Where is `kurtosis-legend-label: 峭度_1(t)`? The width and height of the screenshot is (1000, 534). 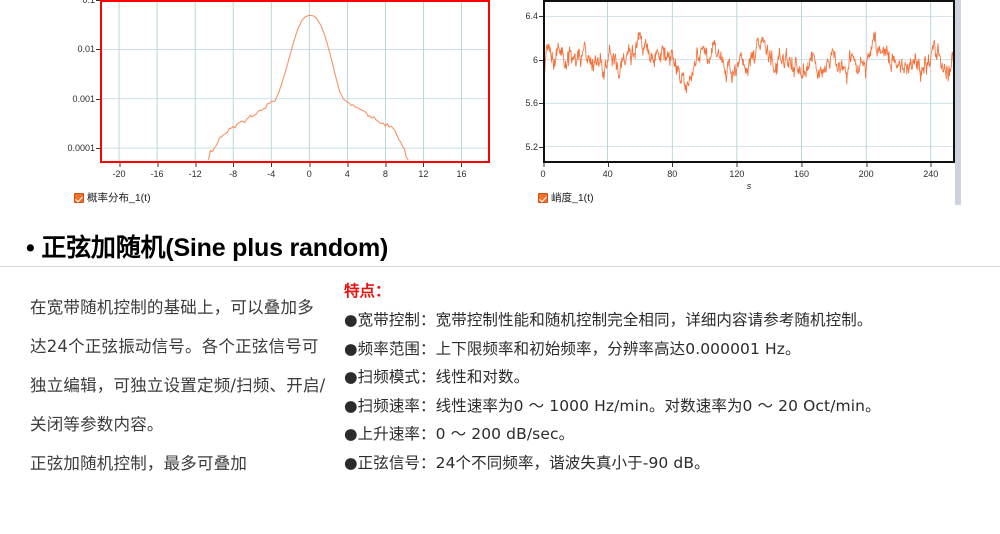
kurtosis-legend-label: 峭度_1(t) is located at coordinates (572, 198).